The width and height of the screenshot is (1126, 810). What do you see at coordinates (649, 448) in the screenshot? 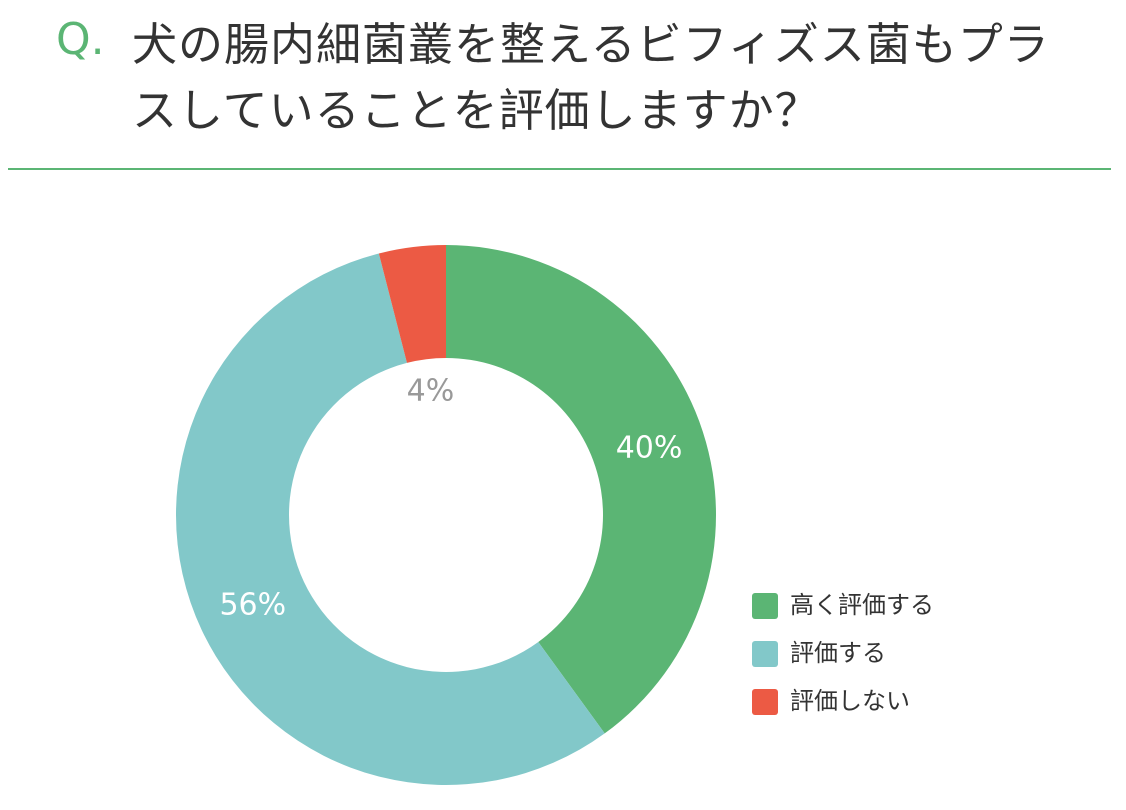
I see `value-label: 40%` at bounding box center [649, 448].